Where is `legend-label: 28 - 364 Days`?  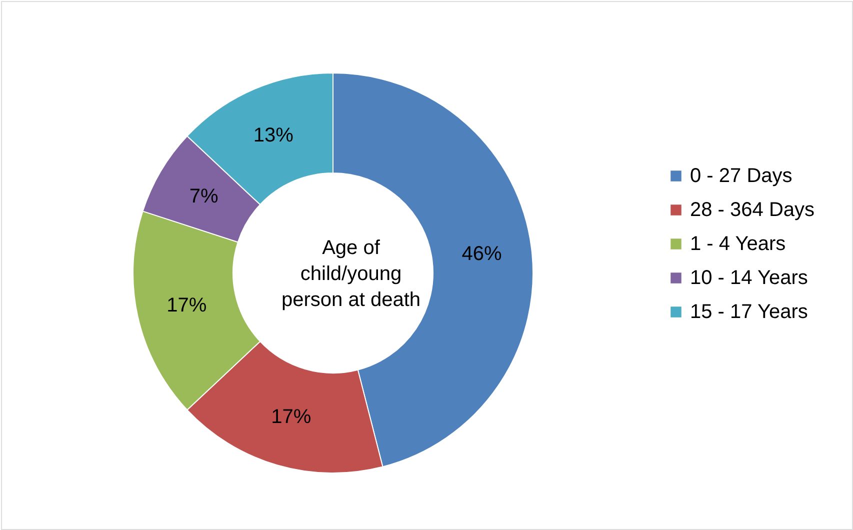
legend-label: 28 - 364 Days is located at coordinates (752, 210).